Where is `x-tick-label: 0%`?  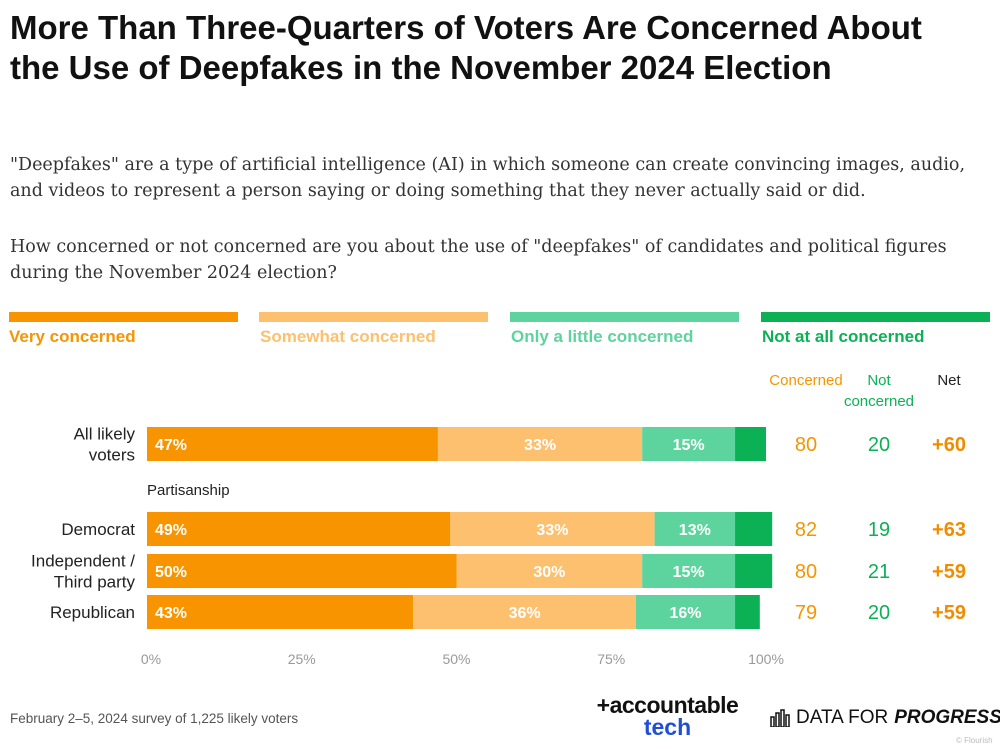 x-tick-label: 0% is located at coordinates (151, 659).